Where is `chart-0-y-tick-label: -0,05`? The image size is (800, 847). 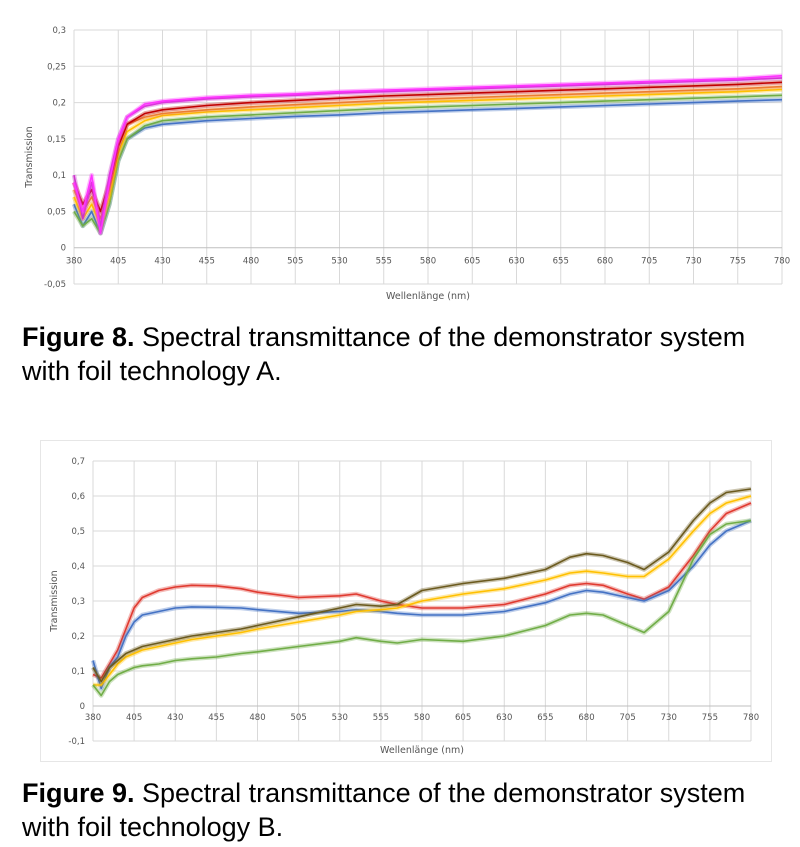 chart-0-y-tick-label: -0,05 is located at coordinates (55, 285).